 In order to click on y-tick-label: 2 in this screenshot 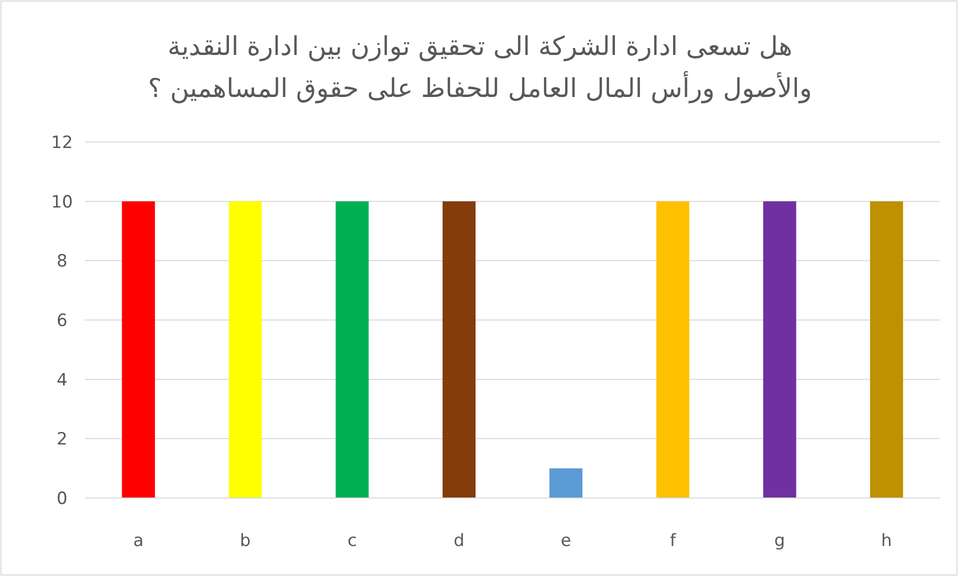, I will do `click(62, 440)`.